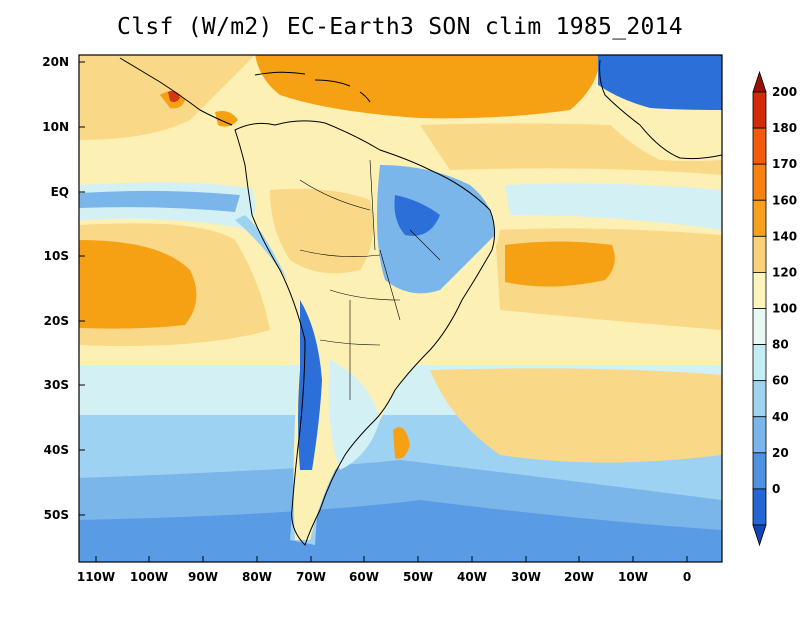  I want to click on lon-label-0: 0, so click(687, 577).